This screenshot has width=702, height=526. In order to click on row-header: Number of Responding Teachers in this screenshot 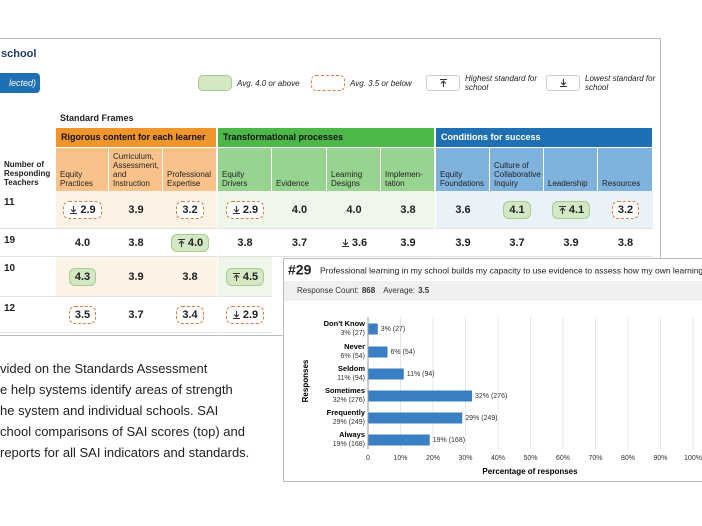, I will do `click(27, 173)`.